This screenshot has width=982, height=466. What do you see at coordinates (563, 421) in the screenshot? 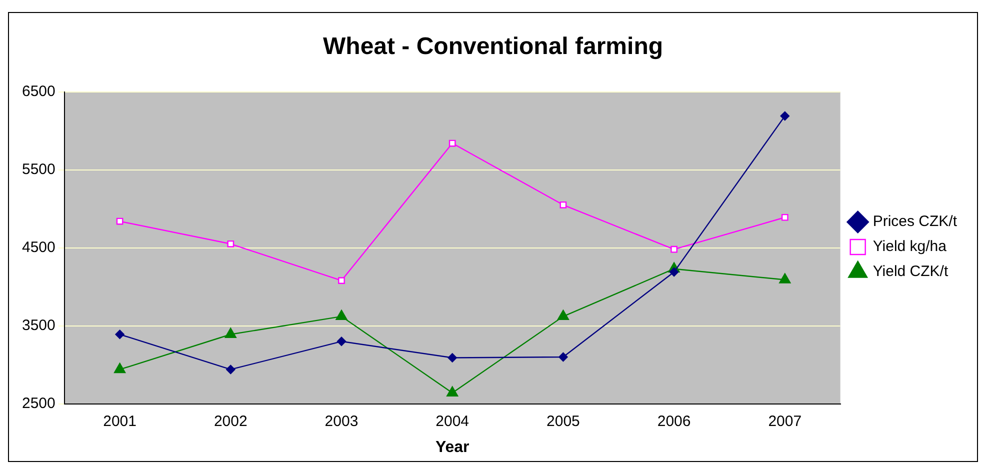
I see `x-tick-label: 2005` at bounding box center [563, 421].